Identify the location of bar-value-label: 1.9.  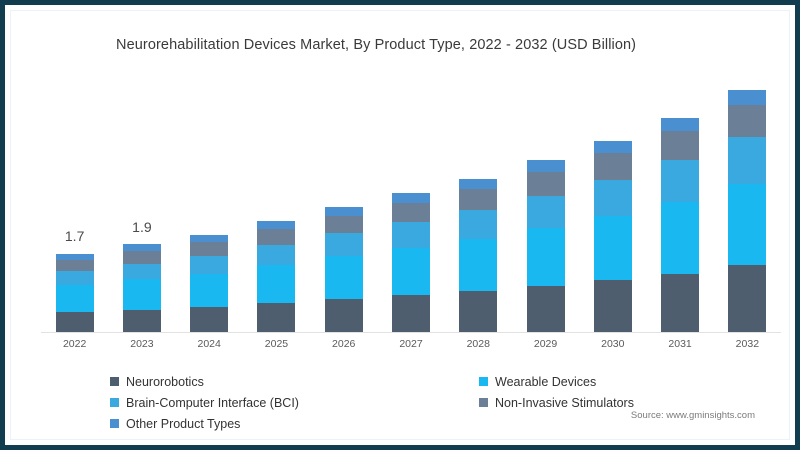
(142, 227).